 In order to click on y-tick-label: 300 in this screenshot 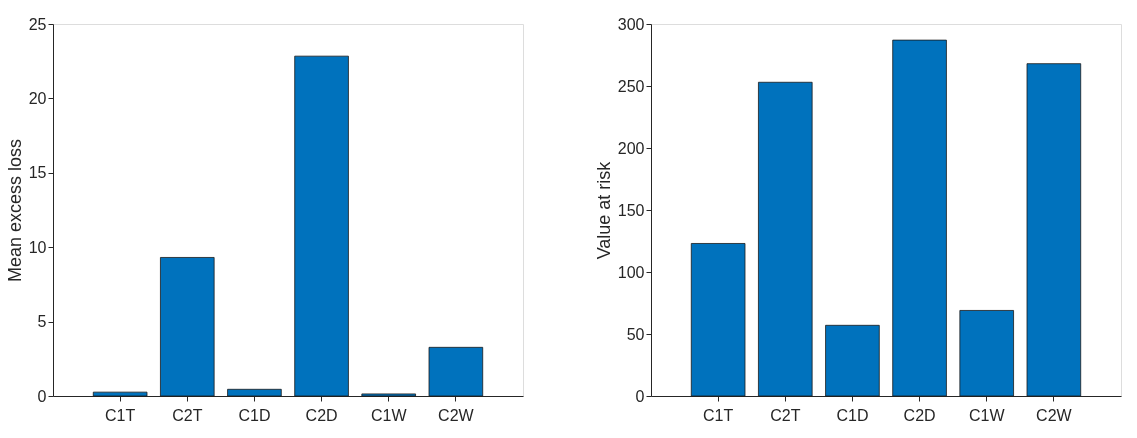, I will do `click(631, 24)`.